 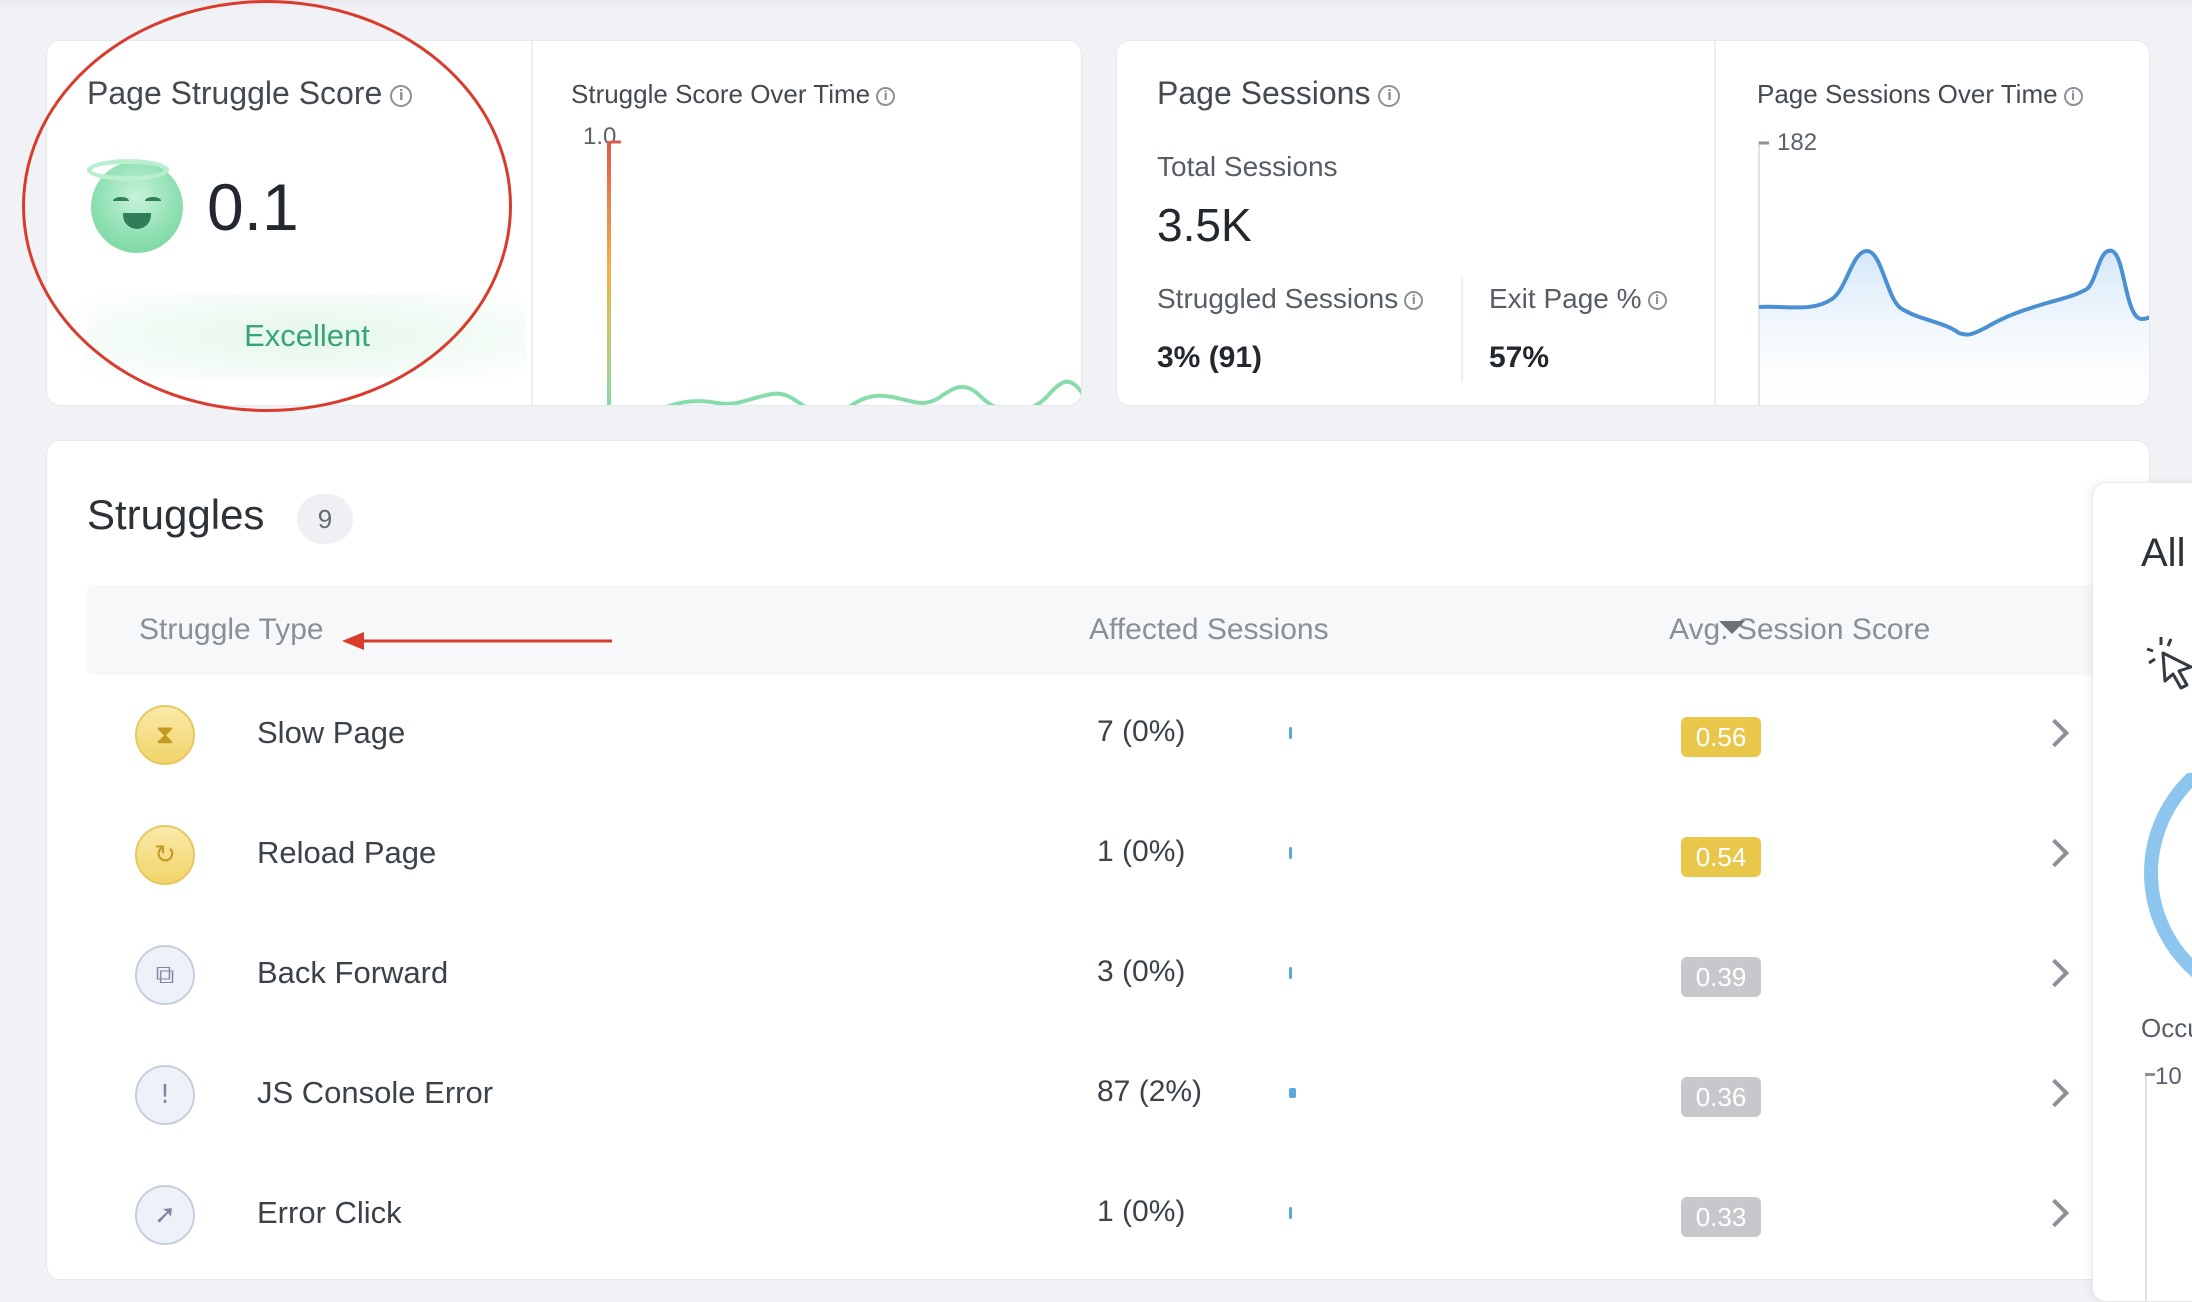 I want to click on reload-icon: ↻, so click(x=165, y=855).